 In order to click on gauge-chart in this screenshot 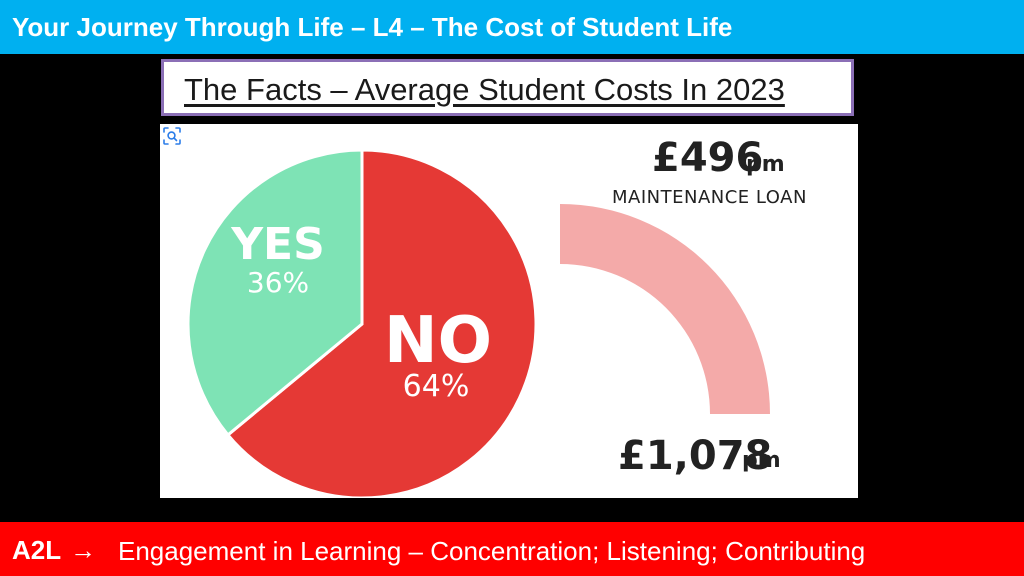, I will do `click(665, 309)`.